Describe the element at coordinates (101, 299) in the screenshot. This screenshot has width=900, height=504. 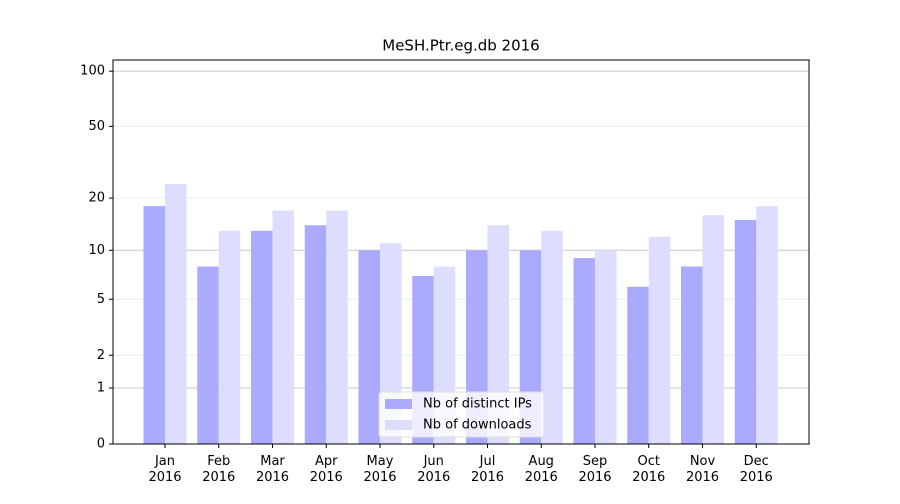
I see `y-tick-label: 5` at that location.